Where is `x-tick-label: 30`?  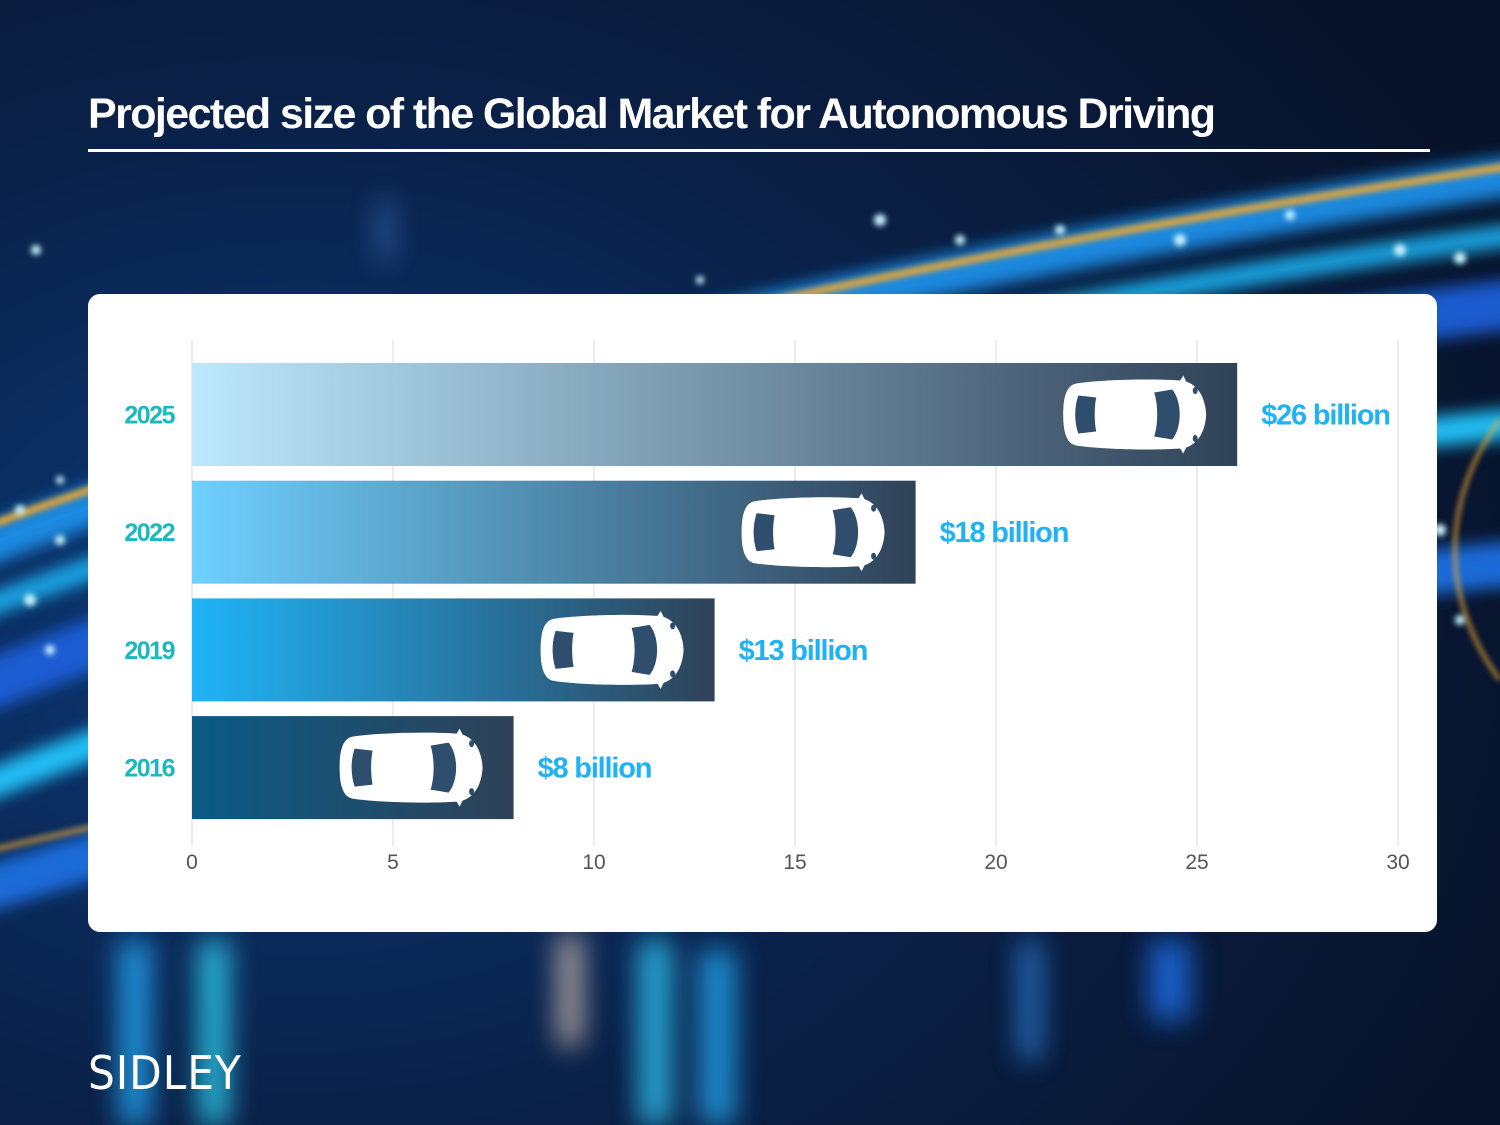 x-tick-label: 30 is located at coordinates (1397, 862).